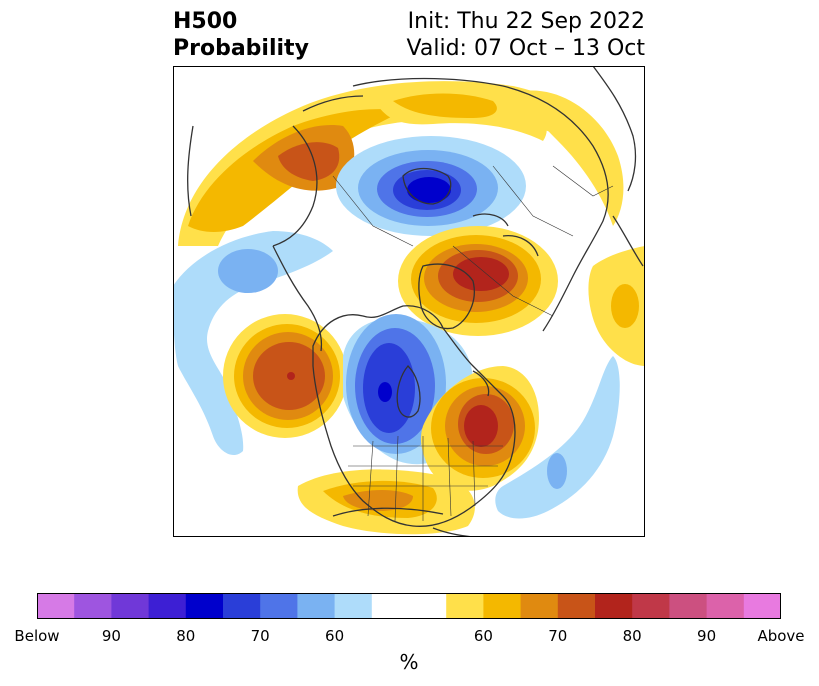  I want to click on init-date: Init: Thu 22 Sep 2022, so click(526, 21).